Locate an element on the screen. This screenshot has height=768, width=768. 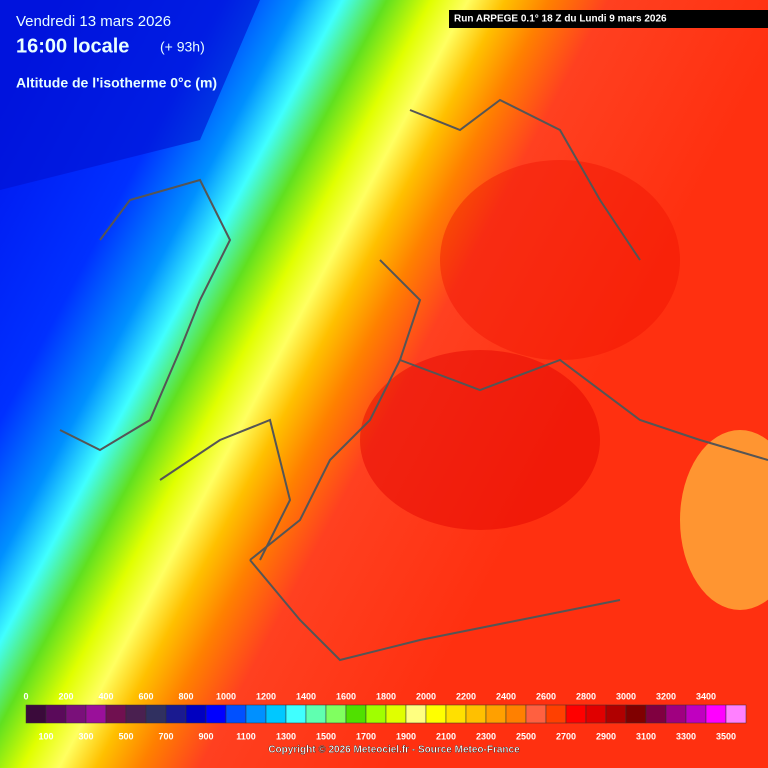
legend-label: 2700 is located at coordinates (566, 736).